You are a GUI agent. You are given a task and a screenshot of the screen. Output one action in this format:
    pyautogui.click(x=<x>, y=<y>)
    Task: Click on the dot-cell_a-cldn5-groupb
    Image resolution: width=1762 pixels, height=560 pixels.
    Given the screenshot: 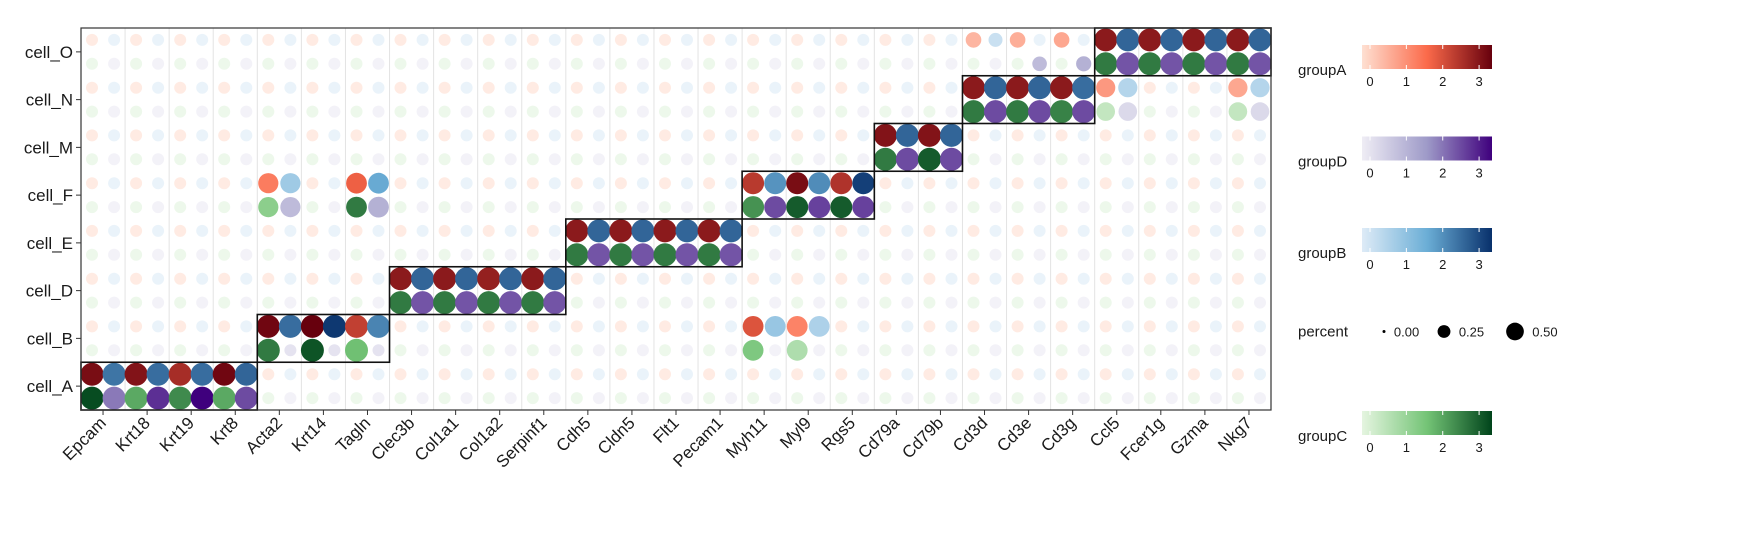 What is the action you would take?
    pyautogui.click(x=642, y=374)
    